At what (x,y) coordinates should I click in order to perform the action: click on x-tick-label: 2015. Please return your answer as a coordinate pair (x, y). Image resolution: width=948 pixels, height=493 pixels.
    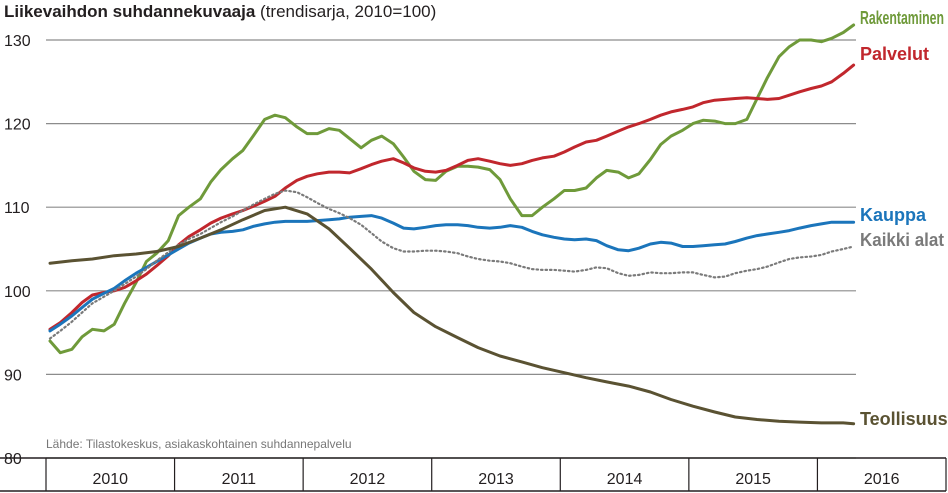
    Looking at the image, I should click on (753, 479).